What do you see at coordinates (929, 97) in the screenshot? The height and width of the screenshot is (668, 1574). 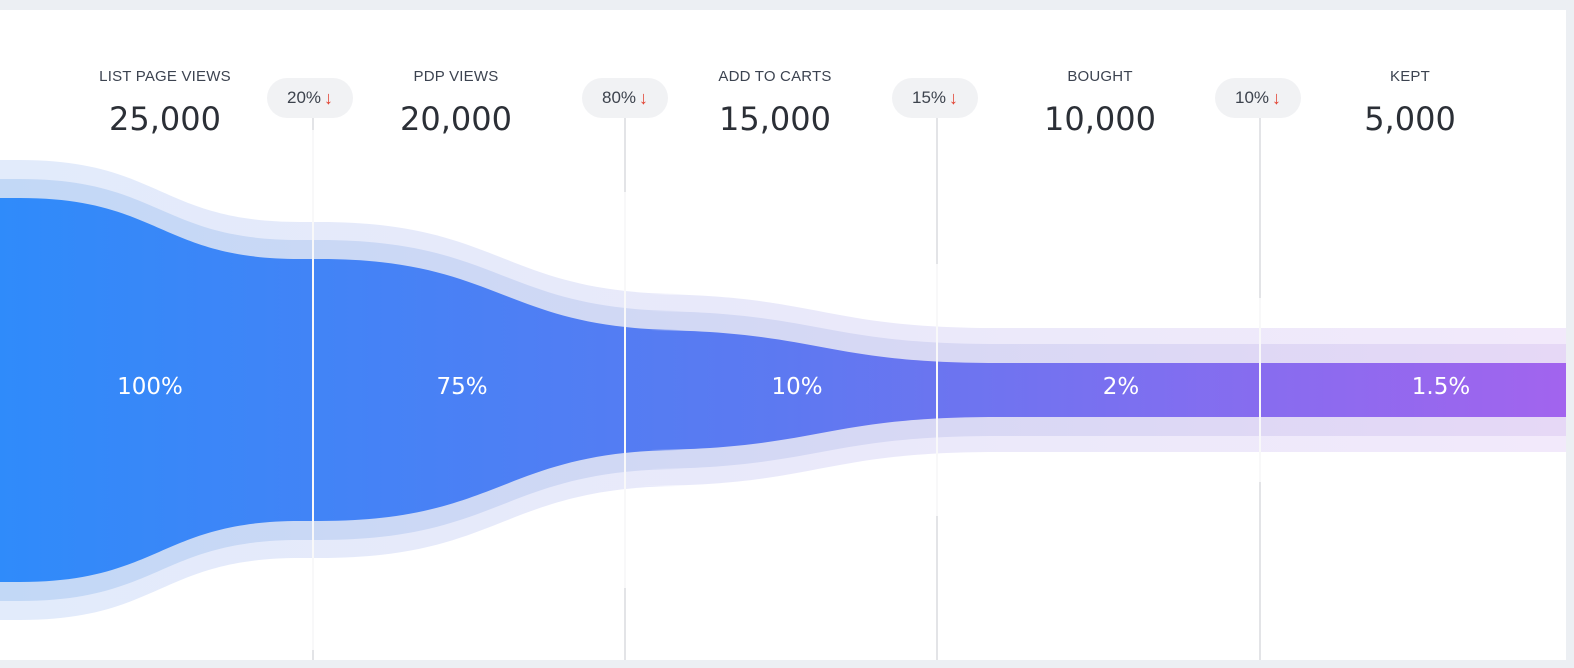 I see `dropoff-percent: 15%` at bounding box center [929, 97].